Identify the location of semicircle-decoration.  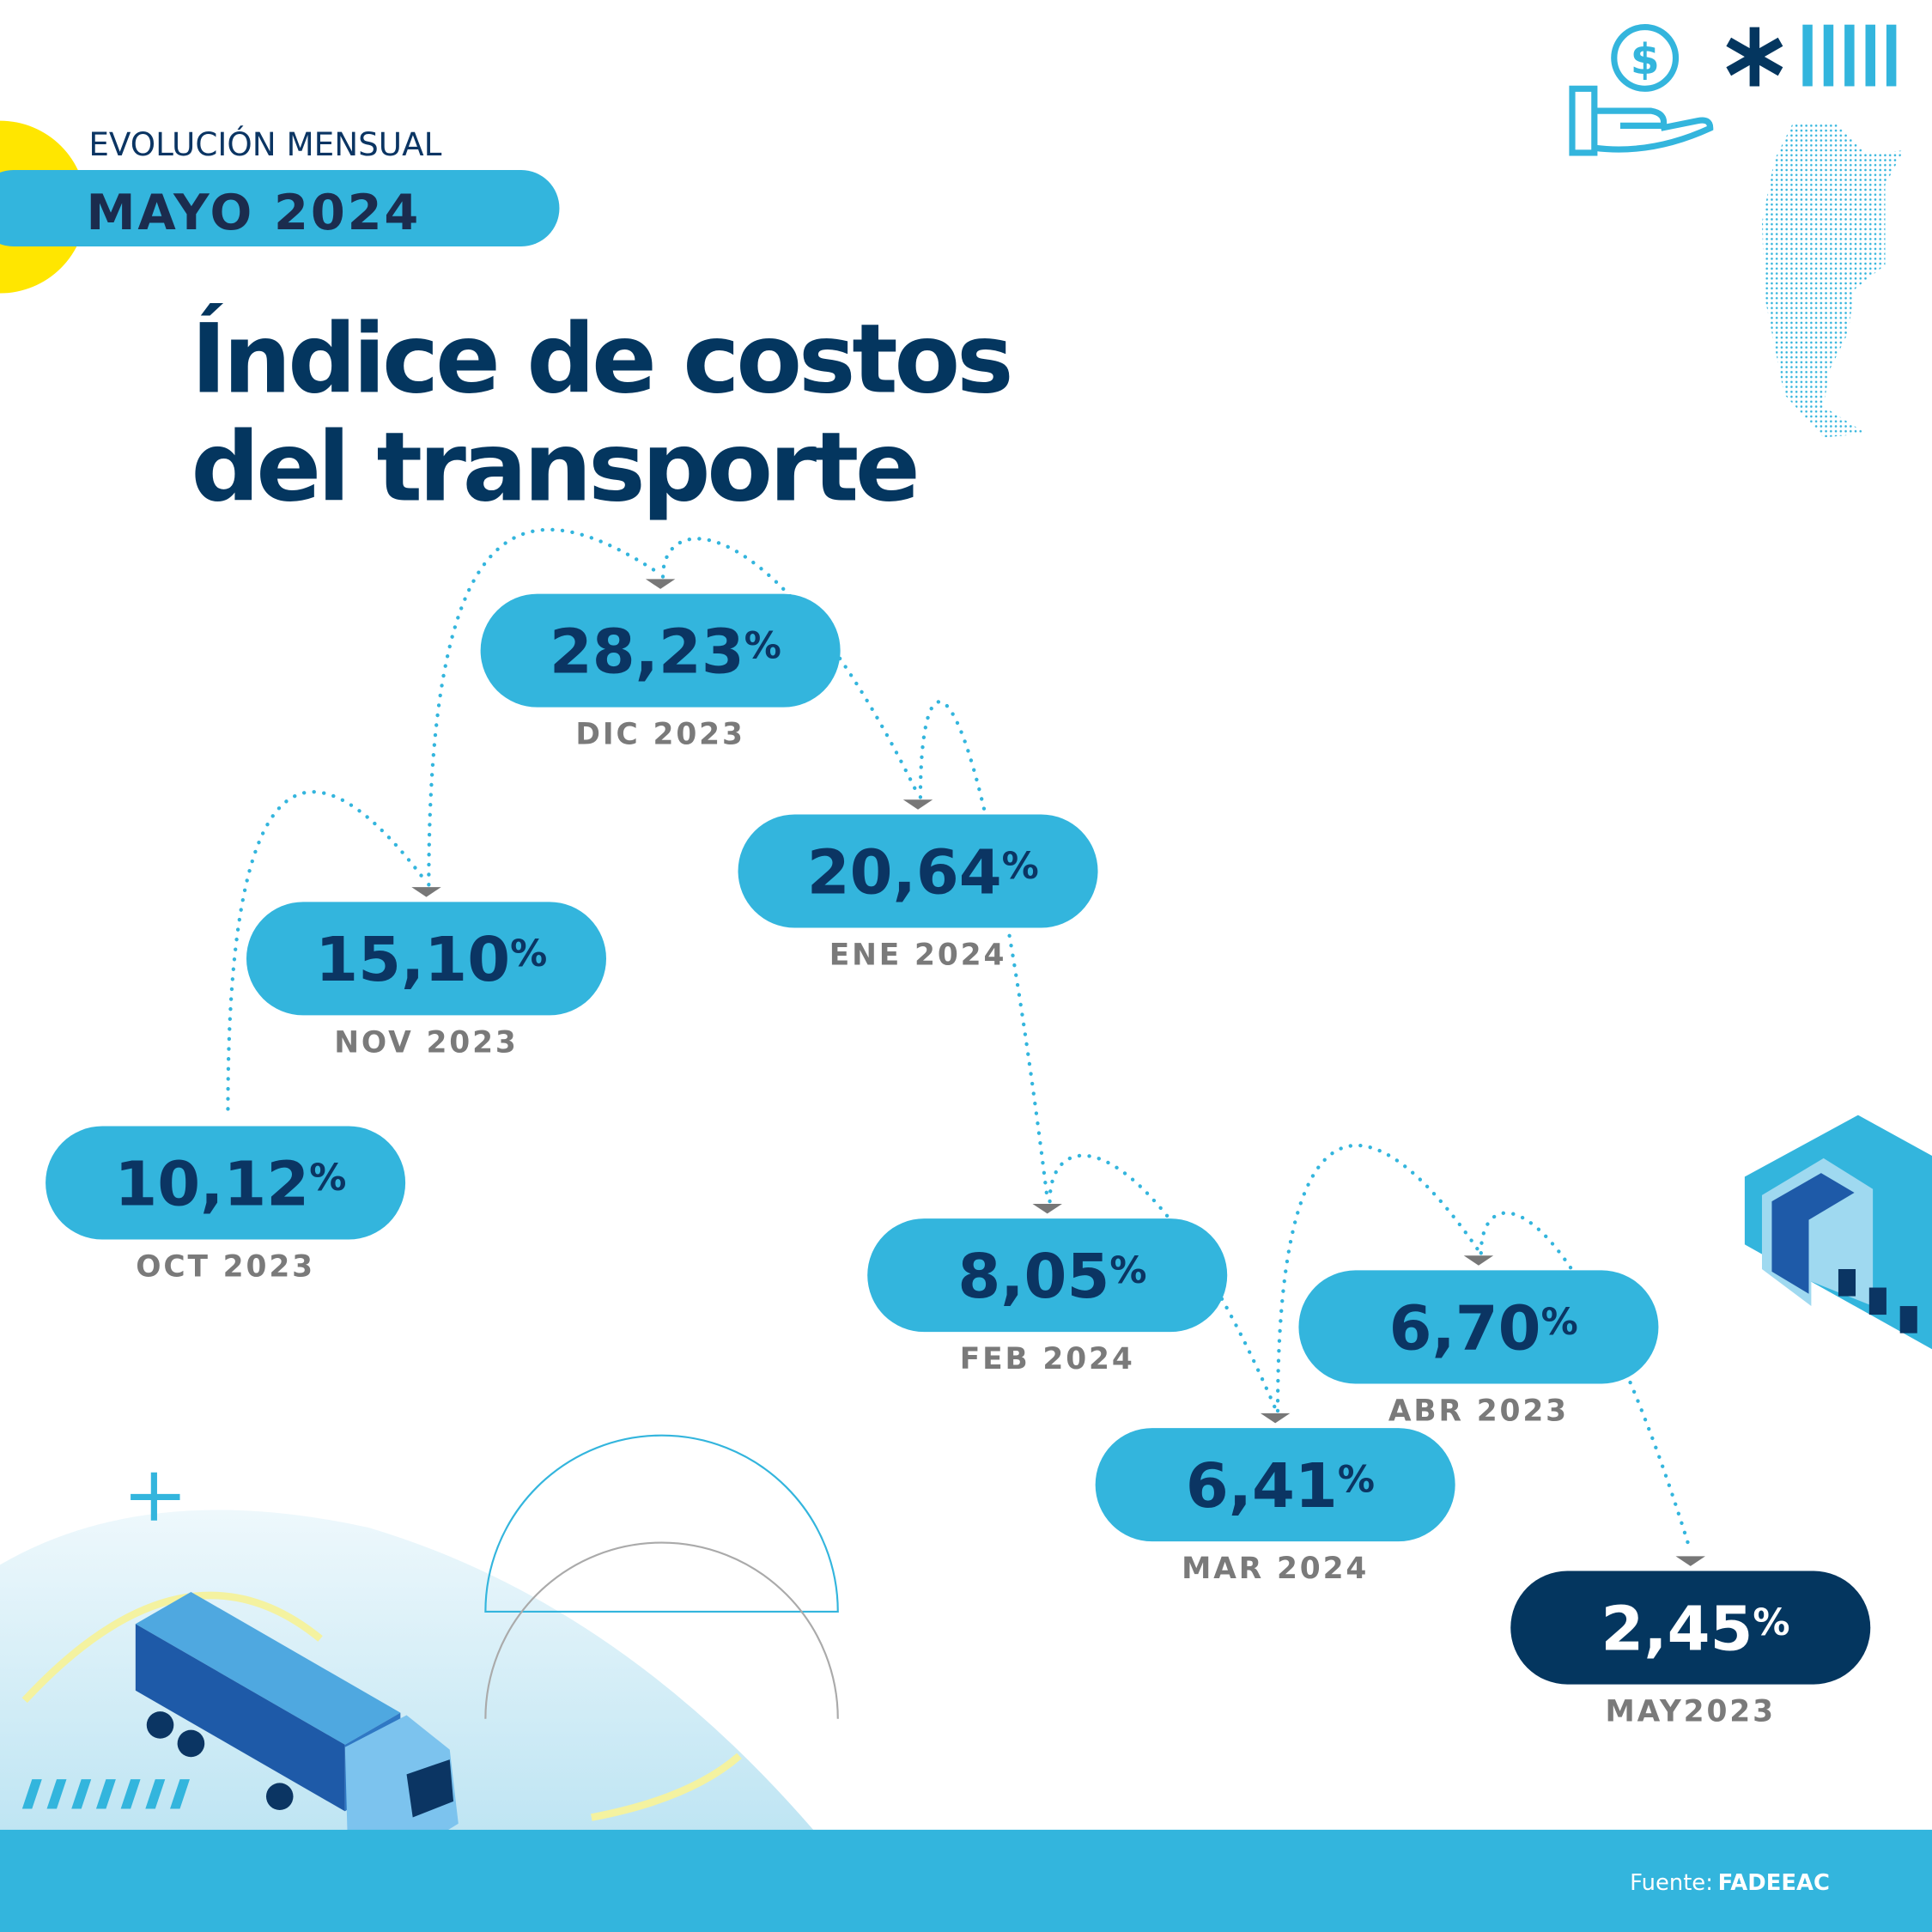
(662, 1524).